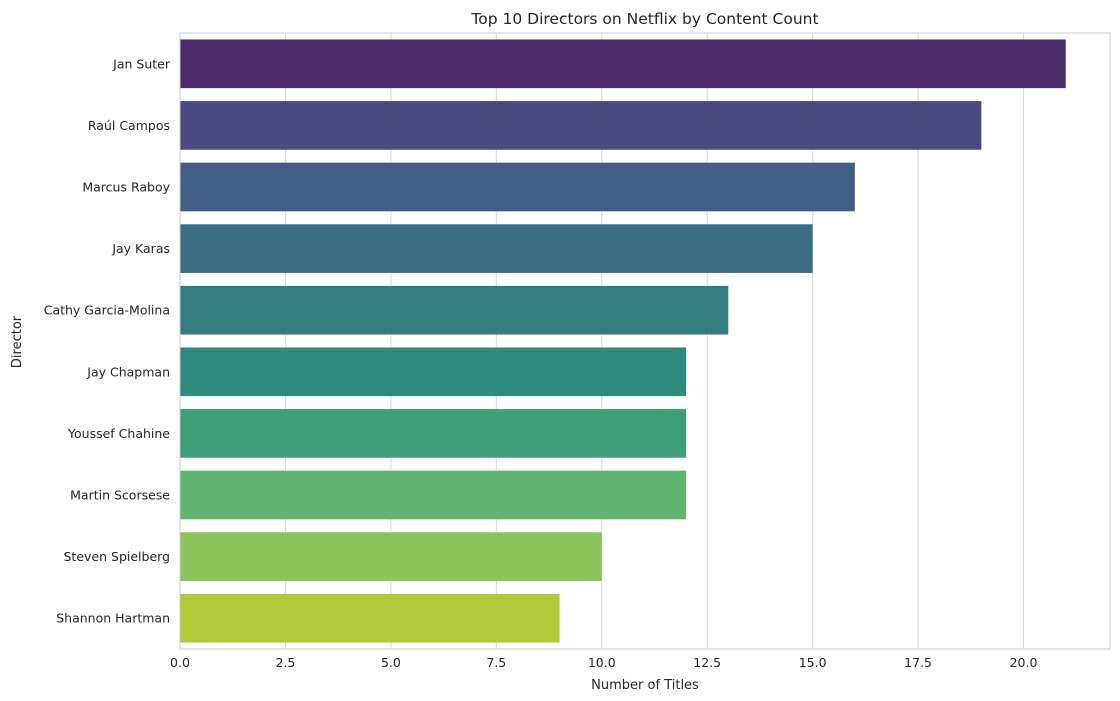  Describe the element at coordinates (623, 64) in the screenshot. I see `bar-jan-suter` at that location.